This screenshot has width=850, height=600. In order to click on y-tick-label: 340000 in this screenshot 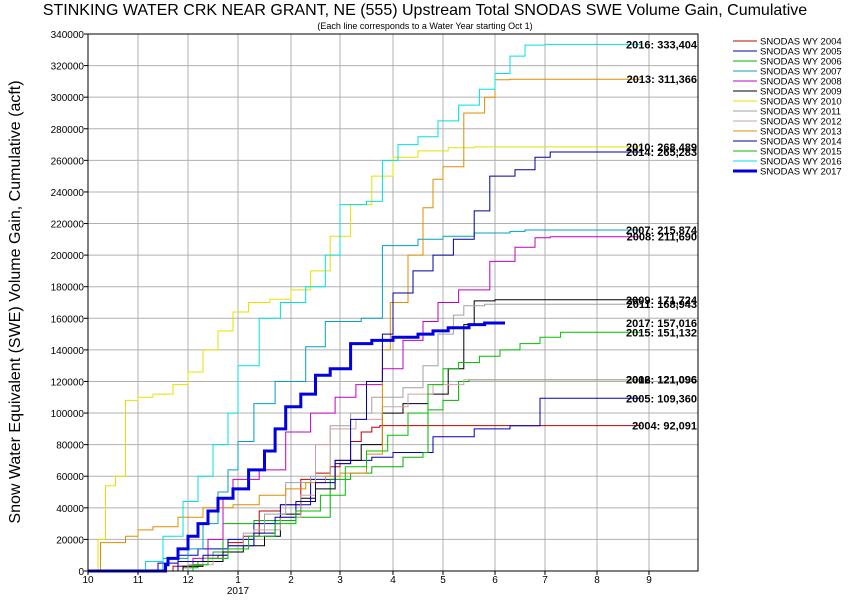, I will do `click(68, 35)`.